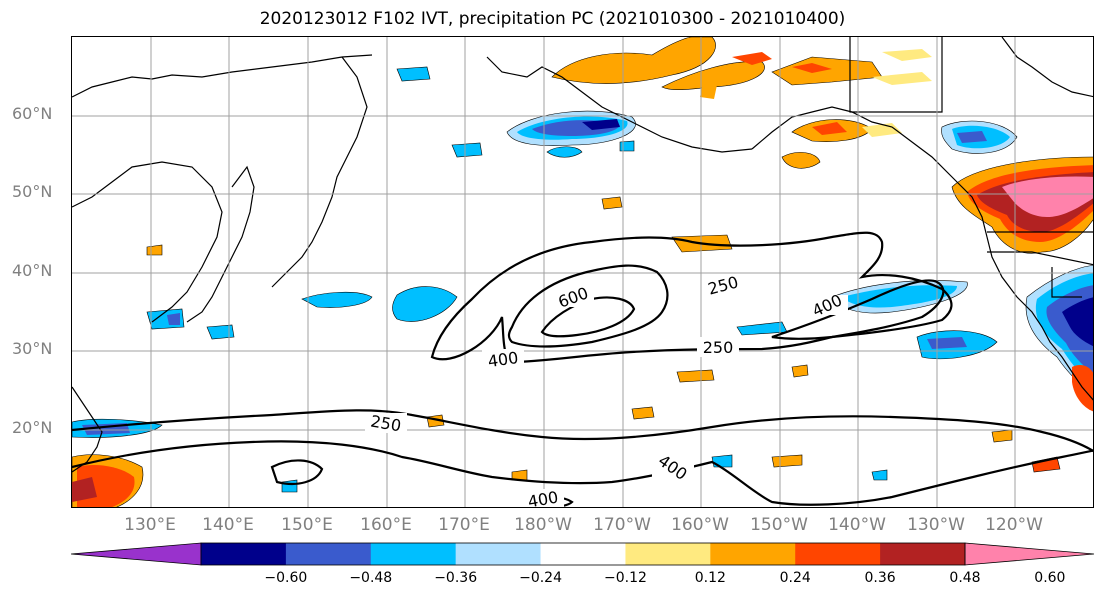  Describe the element at coordinates (625, 578) in the screenshot. I see `colorbar-tick-label: −0.12` at that location.